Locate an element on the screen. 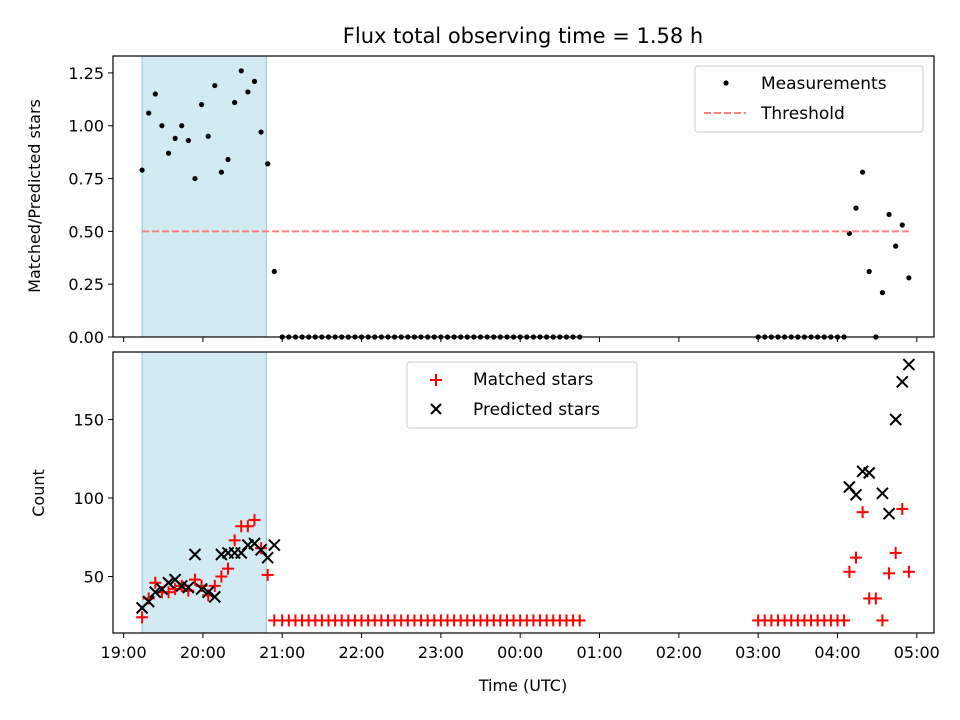 Image resolution: width=960 pixels, height=720 pixels. y-tick-label: 100 is located at coordinates (88, 498).